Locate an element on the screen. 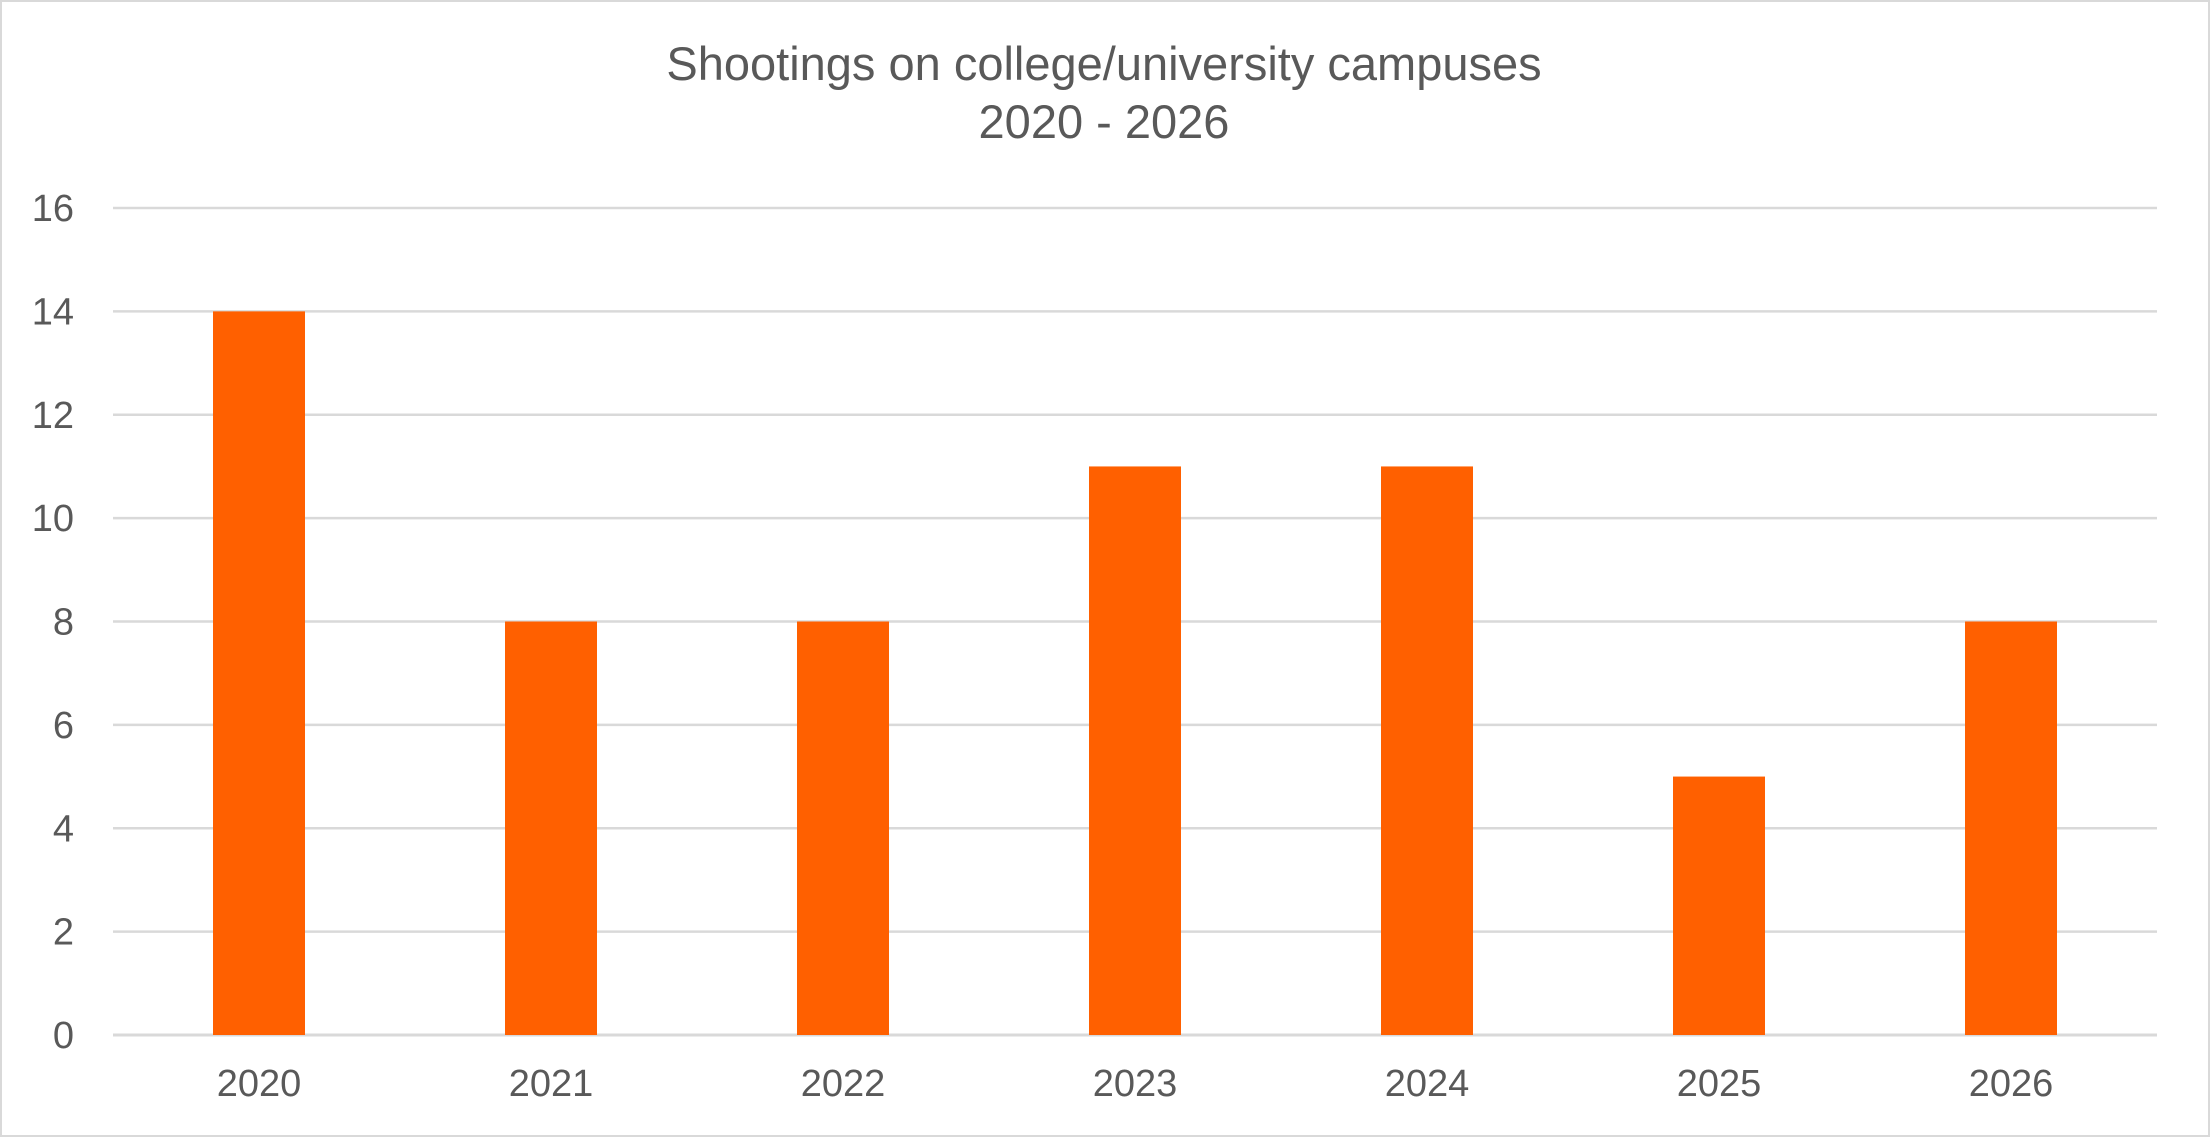 This screenshot has height=1137, width=2210. x-tick-label: 2021 is located at coordinates (551, 1084).